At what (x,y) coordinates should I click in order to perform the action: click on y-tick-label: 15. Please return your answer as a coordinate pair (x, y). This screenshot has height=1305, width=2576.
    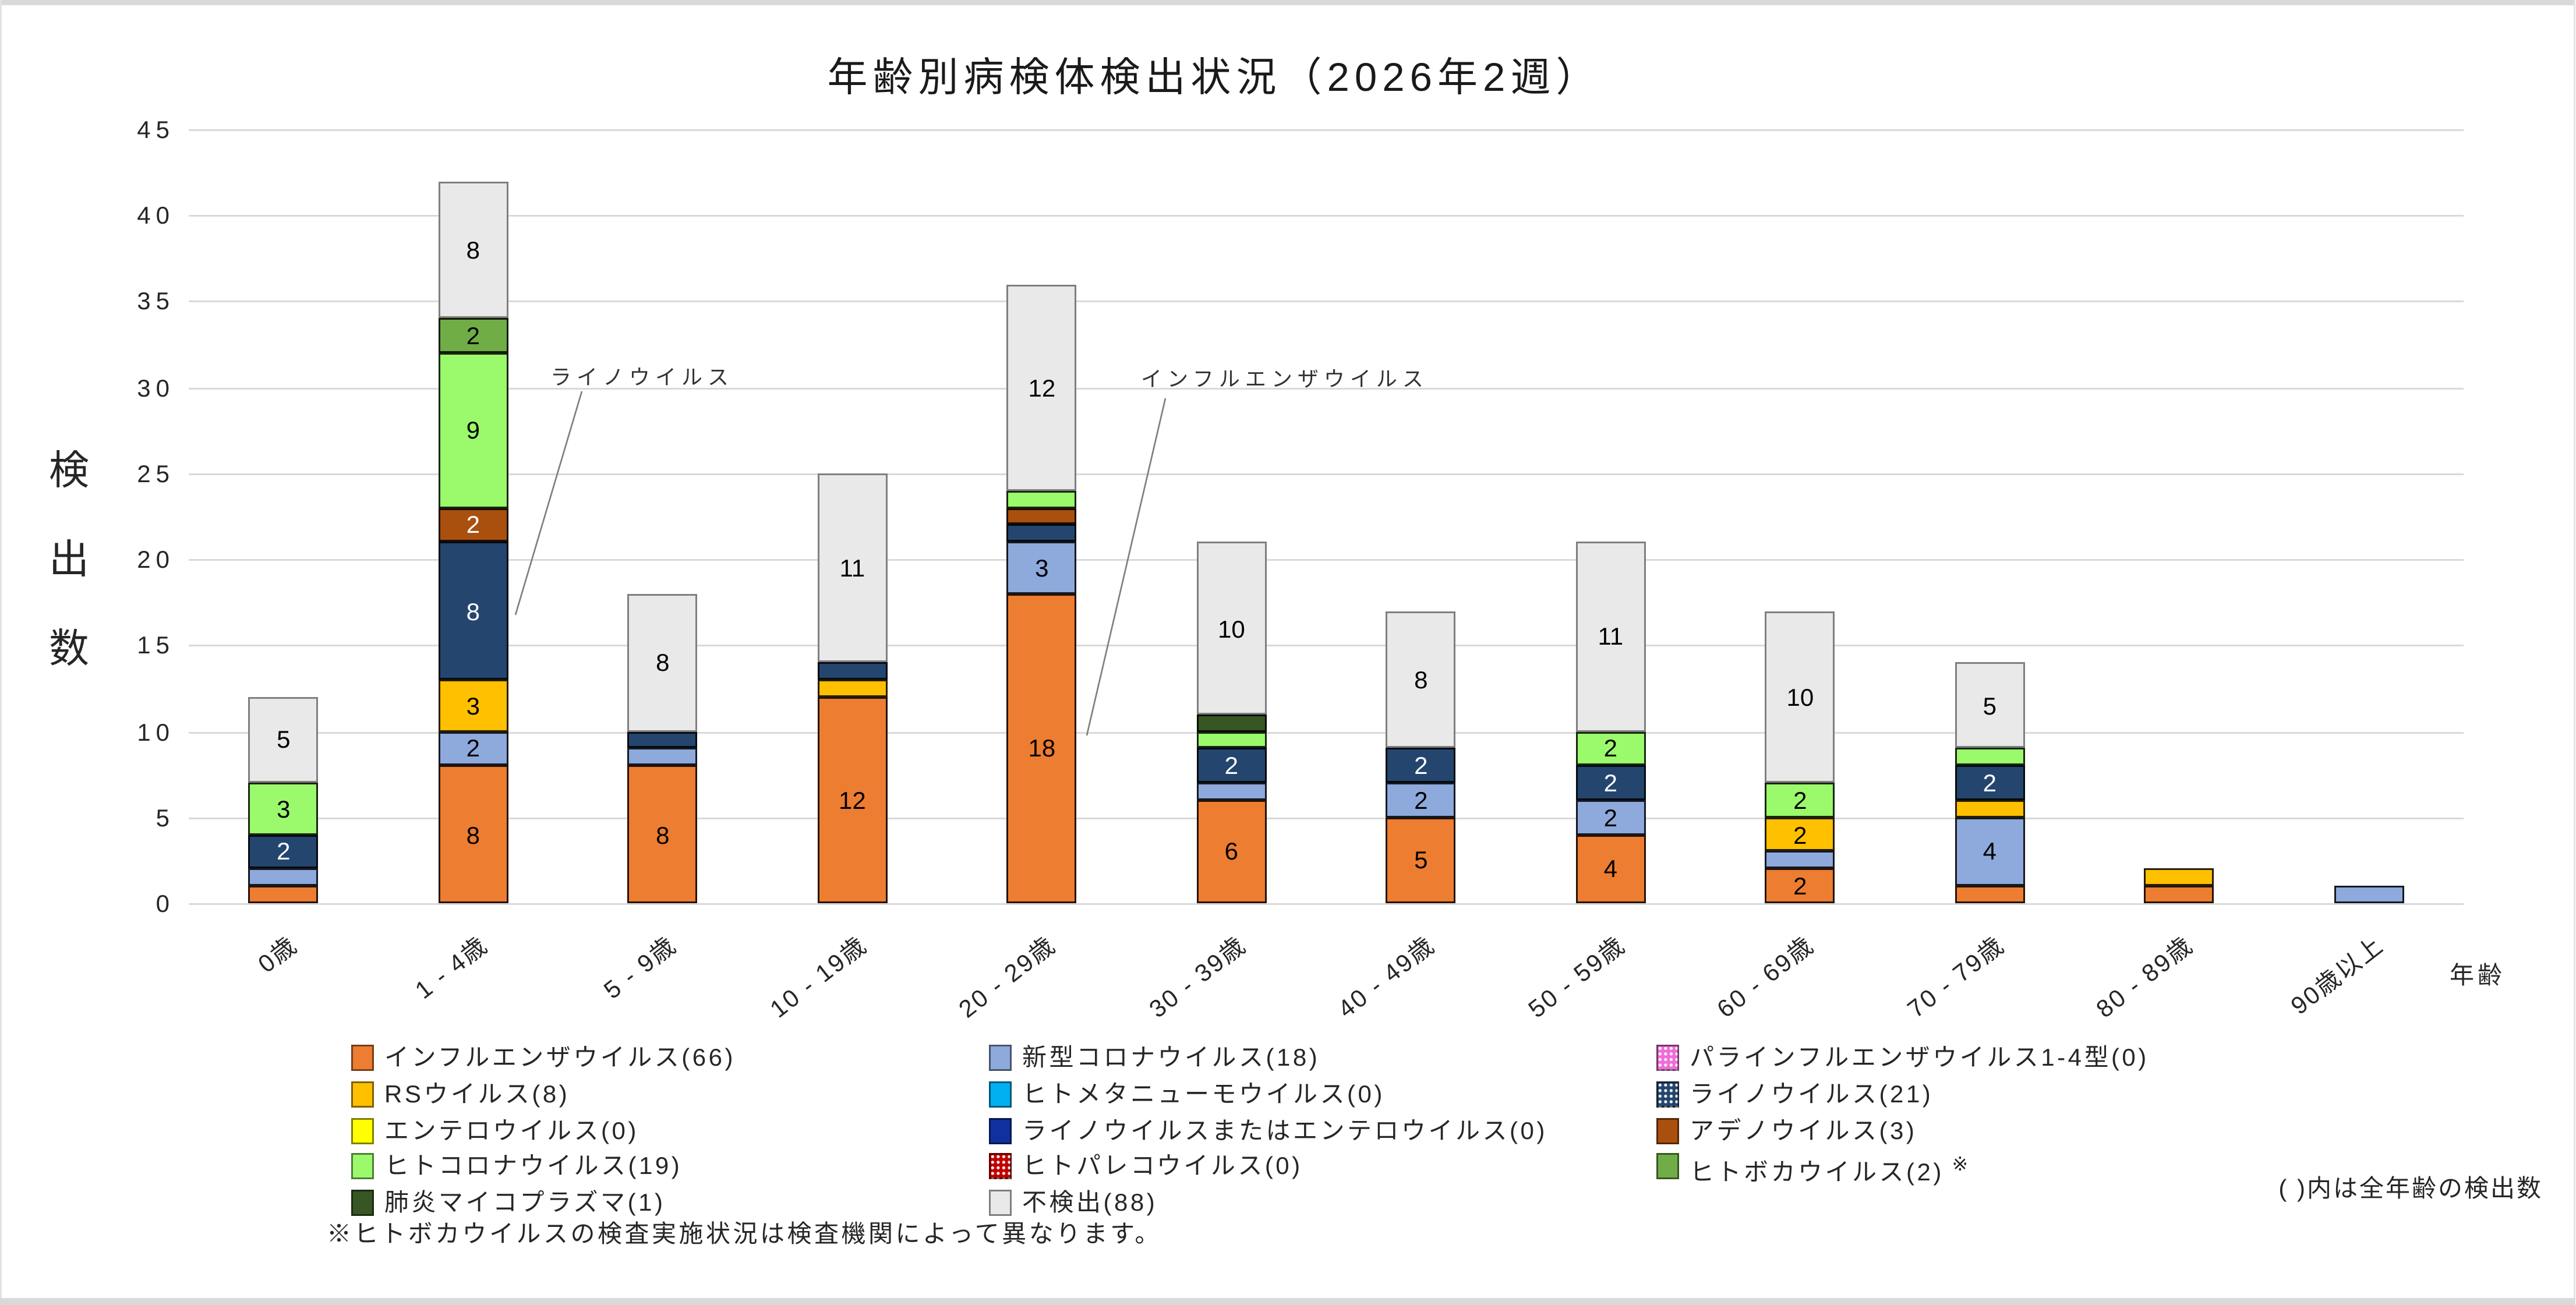
    Looking at the image, I should click on (156, 645).